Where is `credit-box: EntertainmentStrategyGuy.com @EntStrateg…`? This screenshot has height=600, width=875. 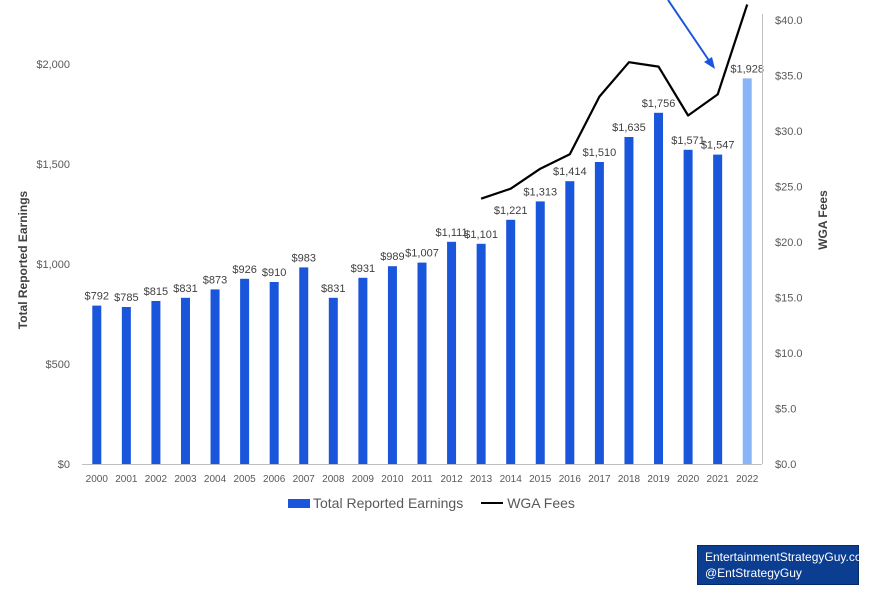 credit-box: EntertainmentStrategyGuy.com @EntStrateg… is located at coordinates (784, 565).